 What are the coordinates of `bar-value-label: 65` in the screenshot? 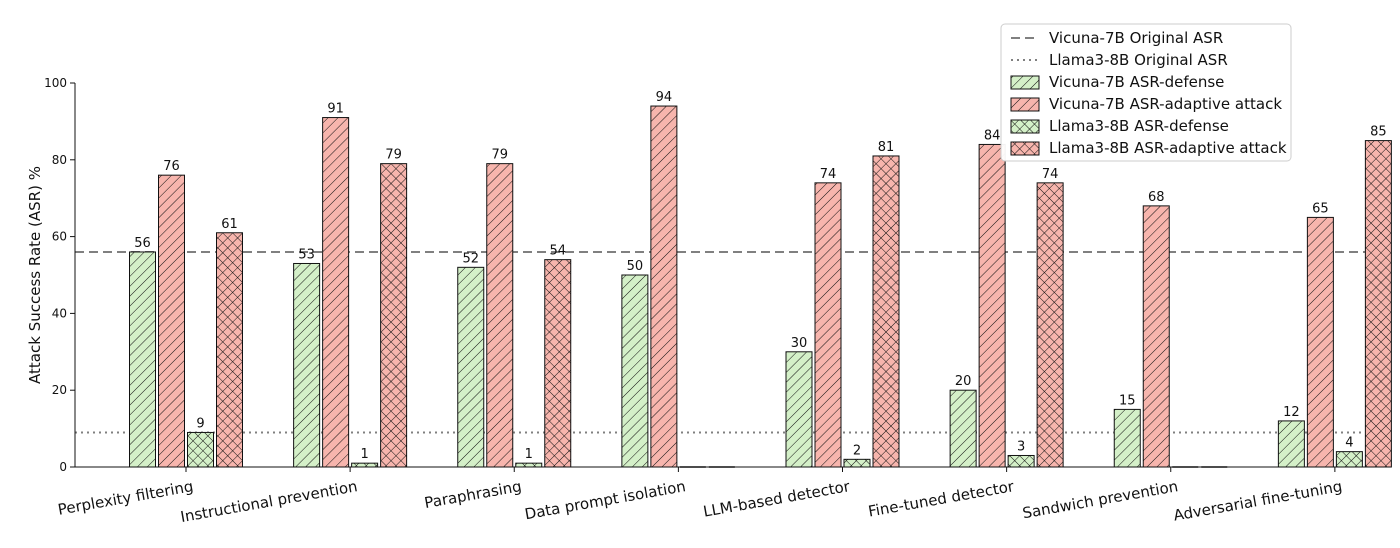 It's located at (1320, 208).